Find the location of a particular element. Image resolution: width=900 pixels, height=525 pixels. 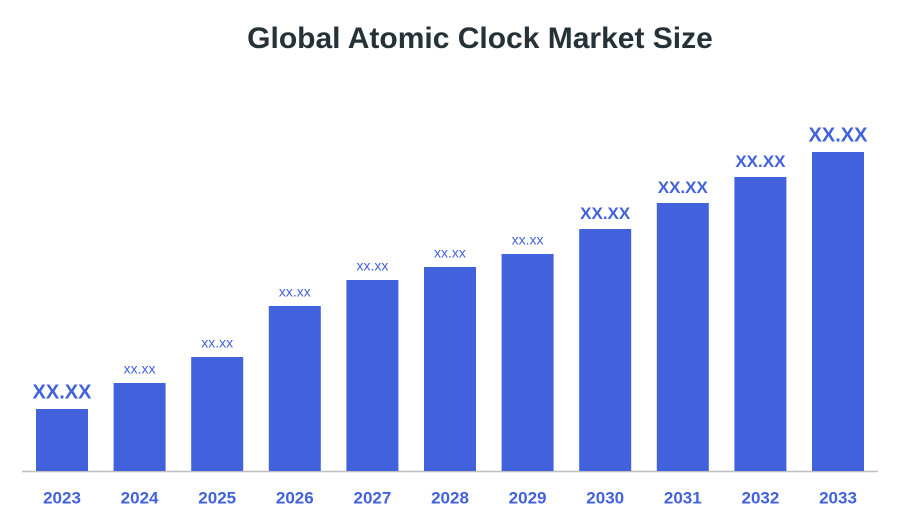

x-tick-label: 2023 is located at coordinates (62, 497).